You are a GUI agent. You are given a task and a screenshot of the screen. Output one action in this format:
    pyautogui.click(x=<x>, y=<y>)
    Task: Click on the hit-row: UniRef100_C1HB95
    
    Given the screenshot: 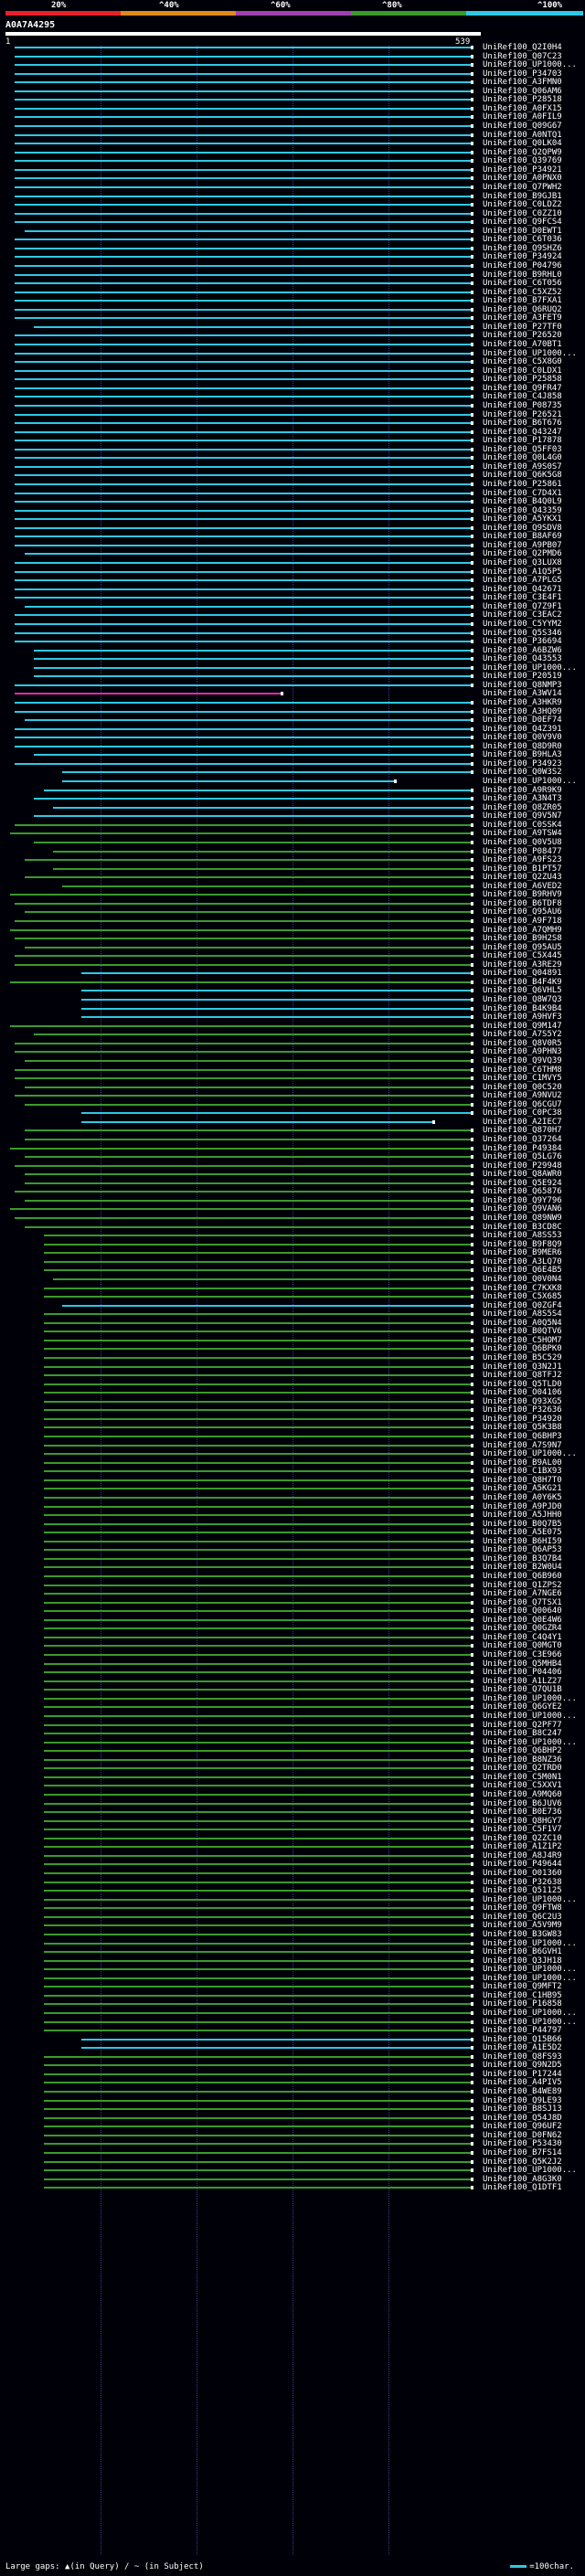 What is the action you would take?
    pyautogui.click(x=293, y=1996)
    